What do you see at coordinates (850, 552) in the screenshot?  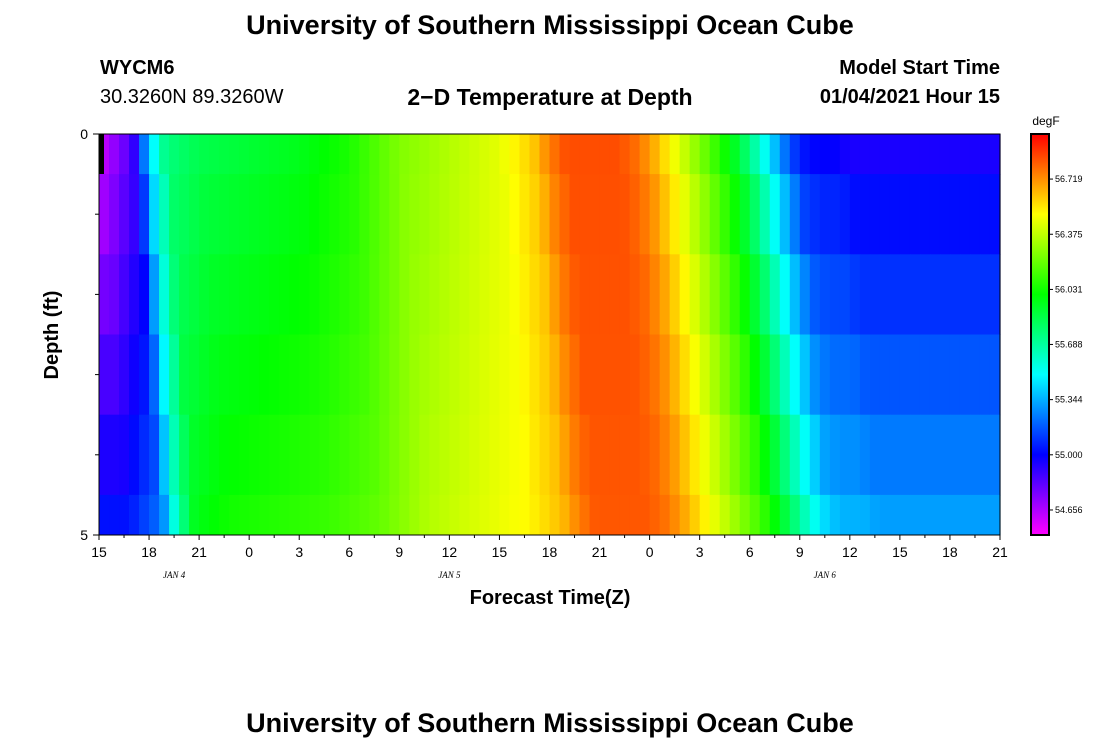 I see `x-tick-label: 12` at bounding box center [850, 552].